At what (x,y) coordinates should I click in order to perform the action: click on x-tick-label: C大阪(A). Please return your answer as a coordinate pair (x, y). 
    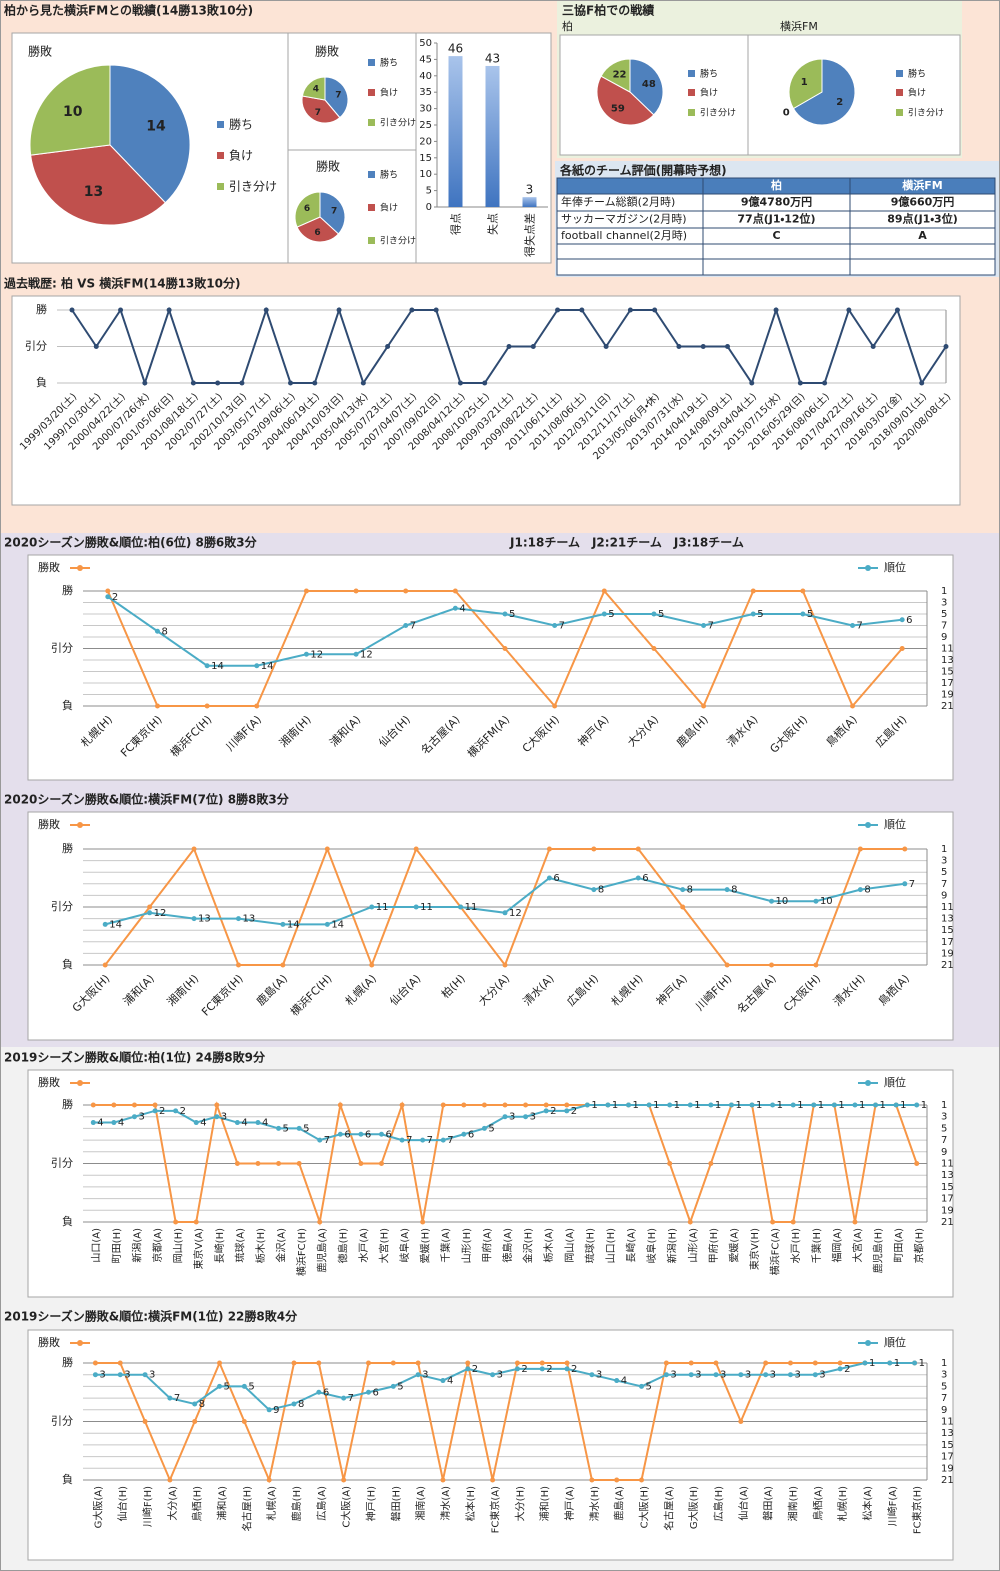
    Looking at the image, I should click on (346, 1507).